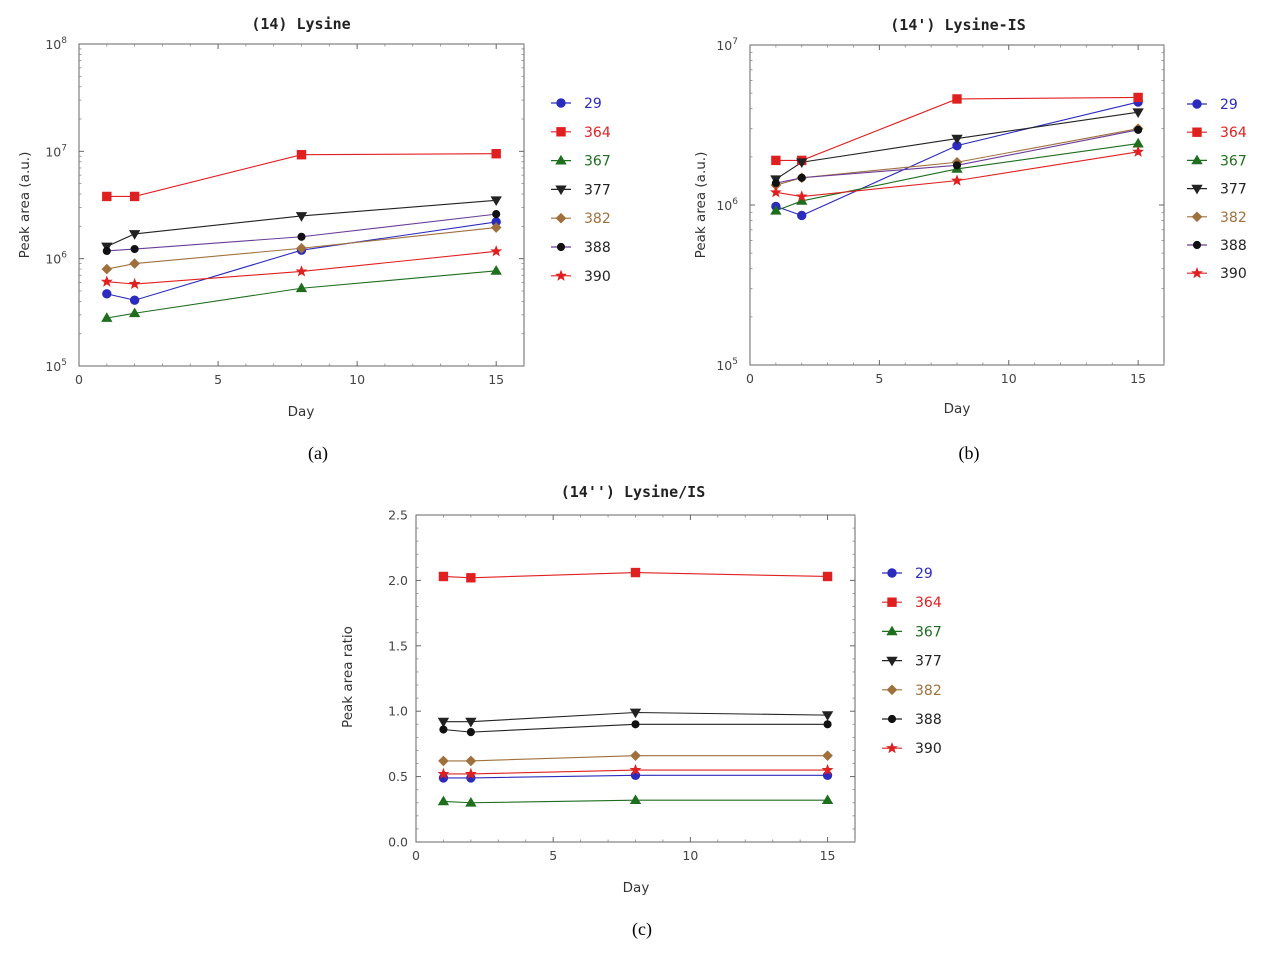 The width and height of the screenshot is (1268, 954). I want to click on chart-b-legend-390-label: 390, so click(1233, 274).